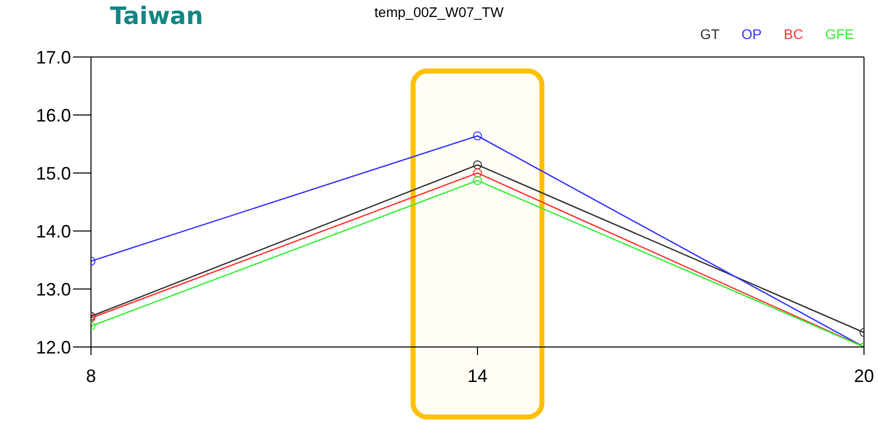 Image resolution: width=878 pixels, height=423 pixels. What do you see at coordinates (710, 34) in the screenshot?
I see `text: GT` at bounding box center [710, 34].